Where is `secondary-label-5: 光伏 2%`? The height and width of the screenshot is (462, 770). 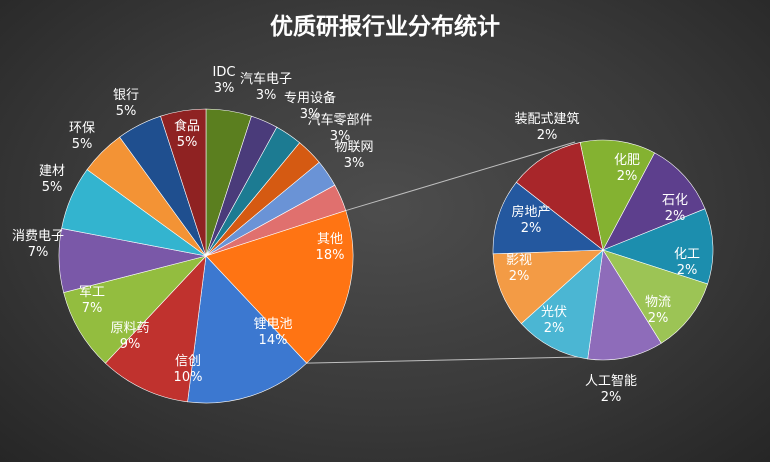 secondary-label-5: 光伏 2% is located at coordinates (554, 320).